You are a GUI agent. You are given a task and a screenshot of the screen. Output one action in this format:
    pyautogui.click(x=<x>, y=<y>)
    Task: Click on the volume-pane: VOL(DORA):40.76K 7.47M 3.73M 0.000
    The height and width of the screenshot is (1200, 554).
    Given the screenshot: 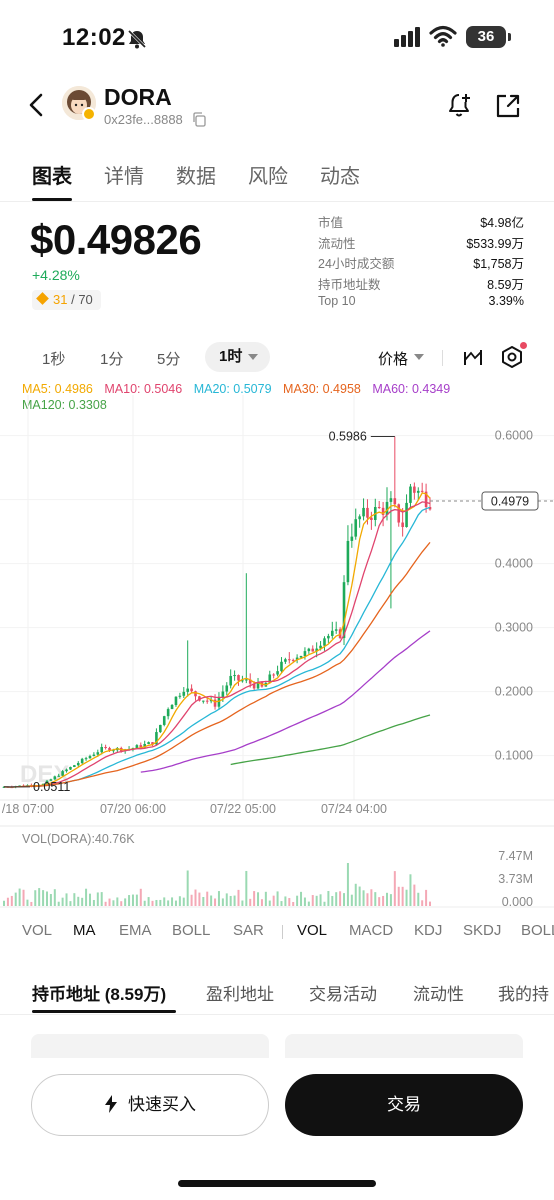 What is the action you would take?
    pyautogui.click(x=277, y=870)
    